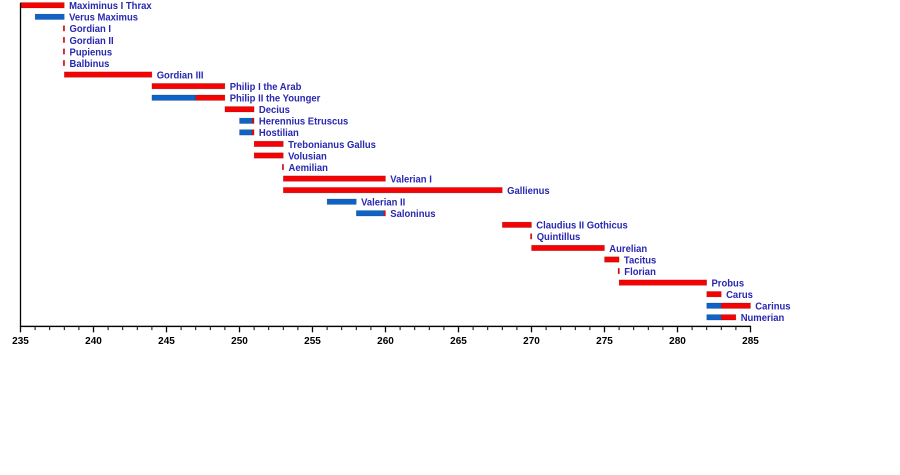 The width and height of the screenshot is (900, 475). Describe the element at coordinates (412, 214) in the screenshot. I see `svg-text: Saloninus` at that location.